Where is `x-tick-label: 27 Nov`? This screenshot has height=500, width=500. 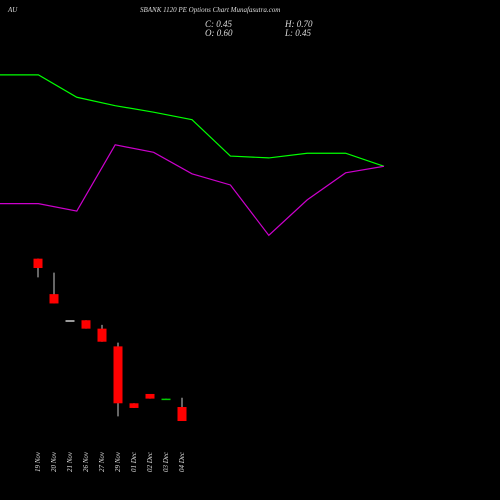 x-tick-label: 27 Nov is located at coordinates (102, 461).